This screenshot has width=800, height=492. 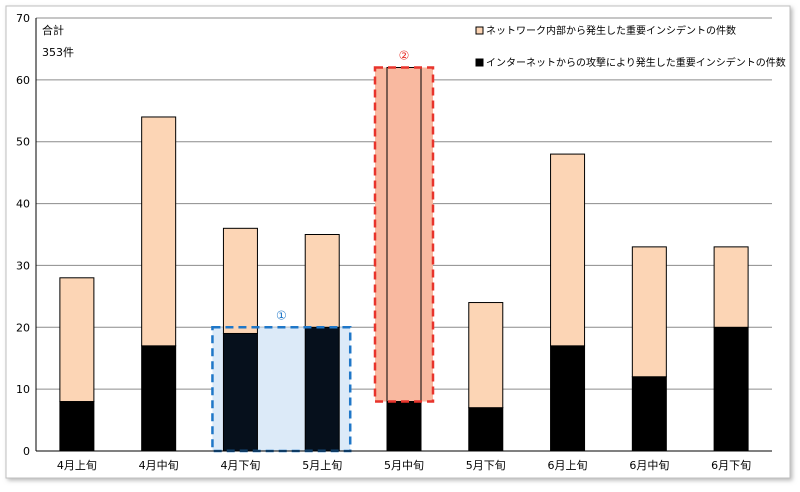 What do you see at coordinates (23, 265) in the screenshot?
I see `y-tick-label: 30` at bounding box center [23, 265].